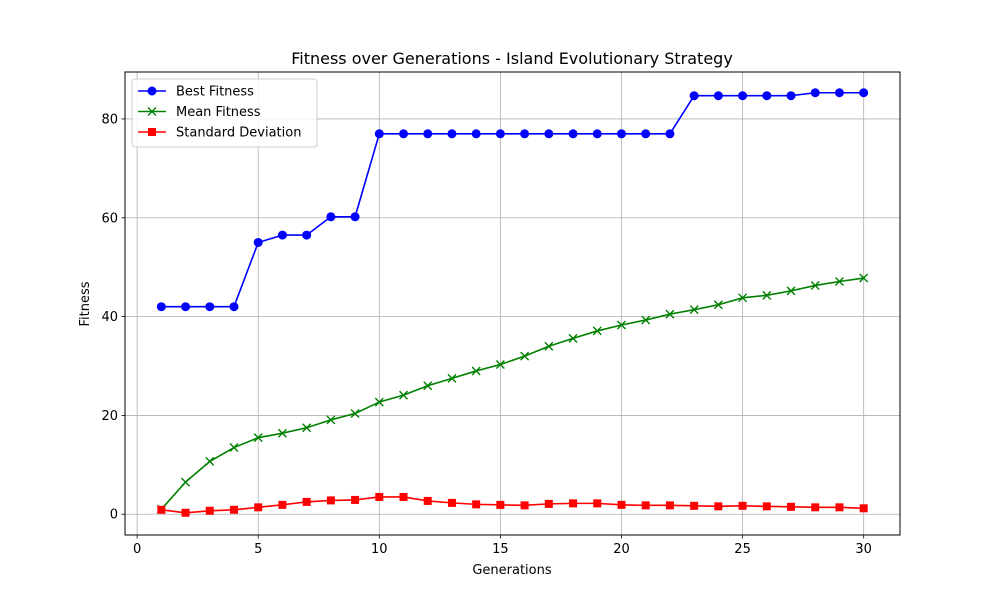  I want to click on series-standard-deviation, so click(512, 504).